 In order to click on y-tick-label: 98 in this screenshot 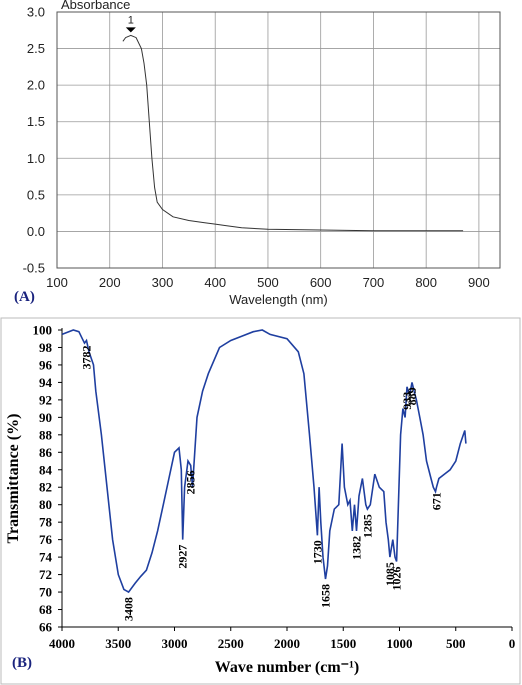, I will do `click(46, 347)`.